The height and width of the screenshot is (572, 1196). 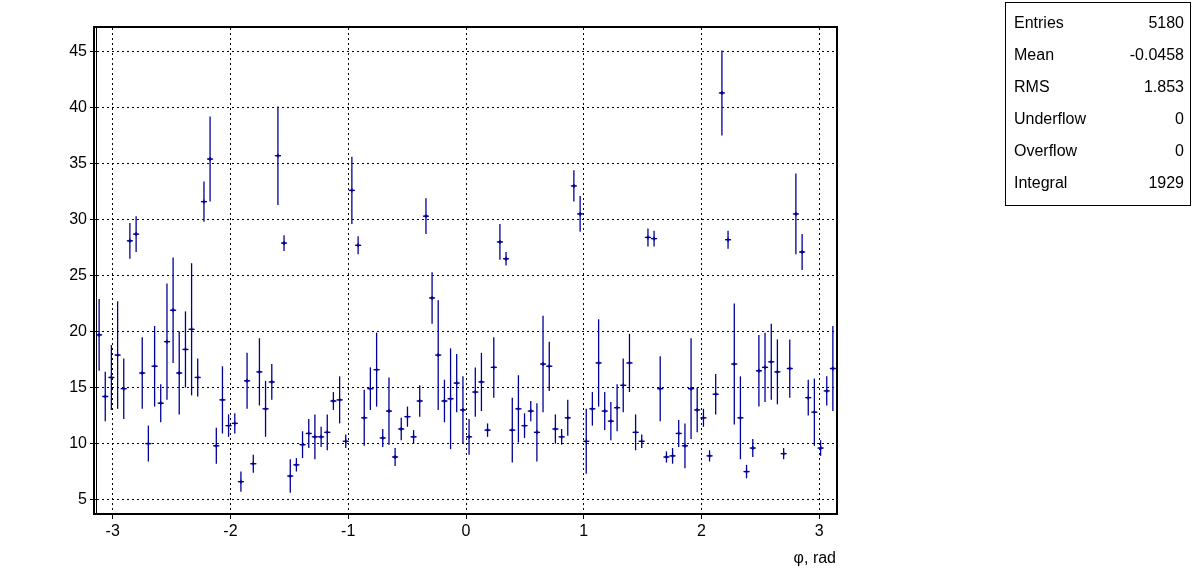 I want to click on y-tick-label: 20, so click(x=78, y=330).